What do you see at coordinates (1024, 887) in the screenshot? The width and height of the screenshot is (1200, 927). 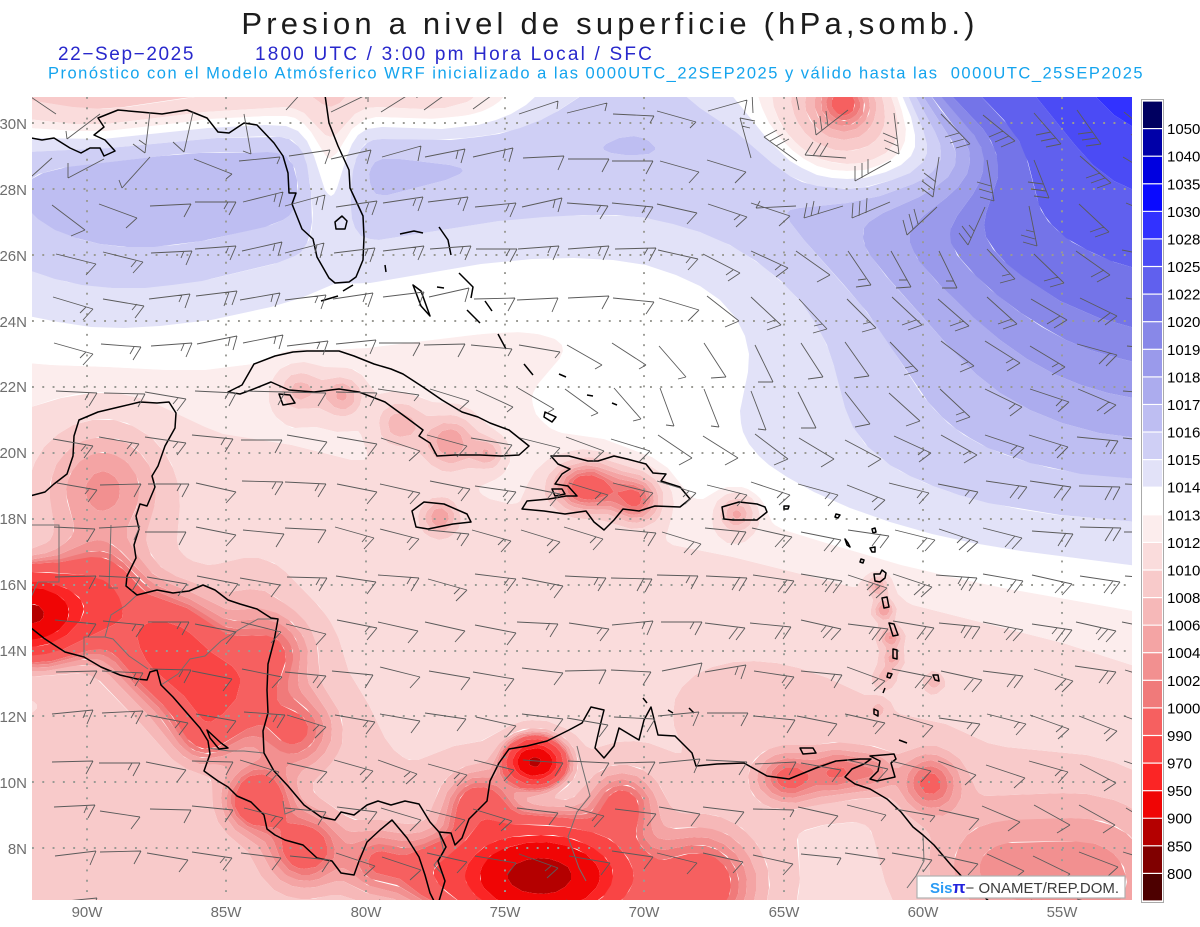 I see `svg-text: Sisπ− ONAMET/REP.DOM.` at bounding box center [1024, 887].